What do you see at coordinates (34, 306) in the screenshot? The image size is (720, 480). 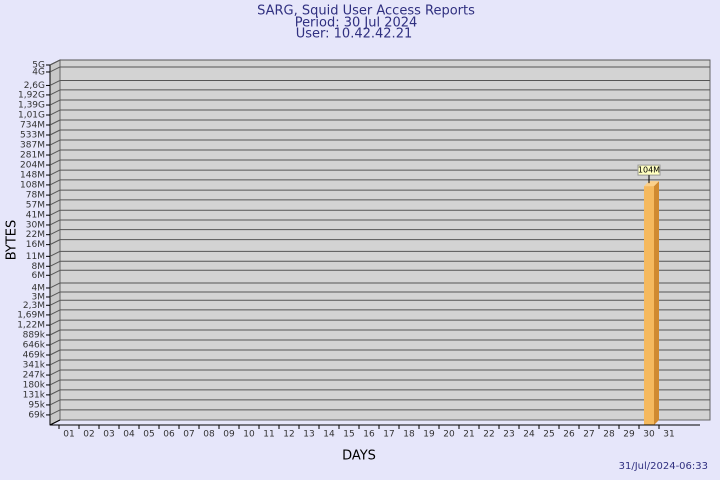 I see `y-tick-label: 2,3M` at bounding box center [34, 306].